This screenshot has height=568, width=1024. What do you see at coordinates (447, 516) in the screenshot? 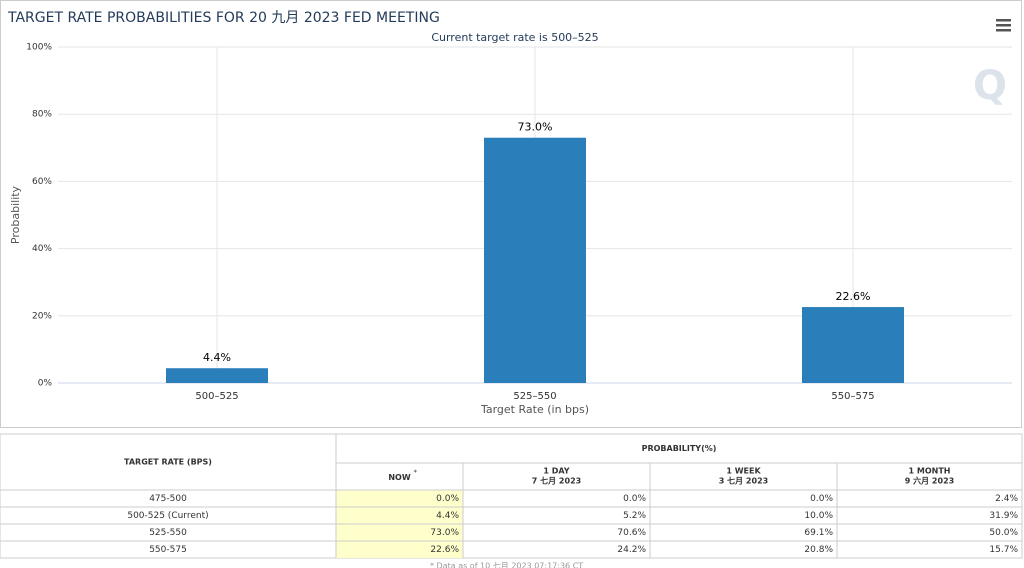
I see `probability-cell: 4.4%` at bounding box center [447, 516].